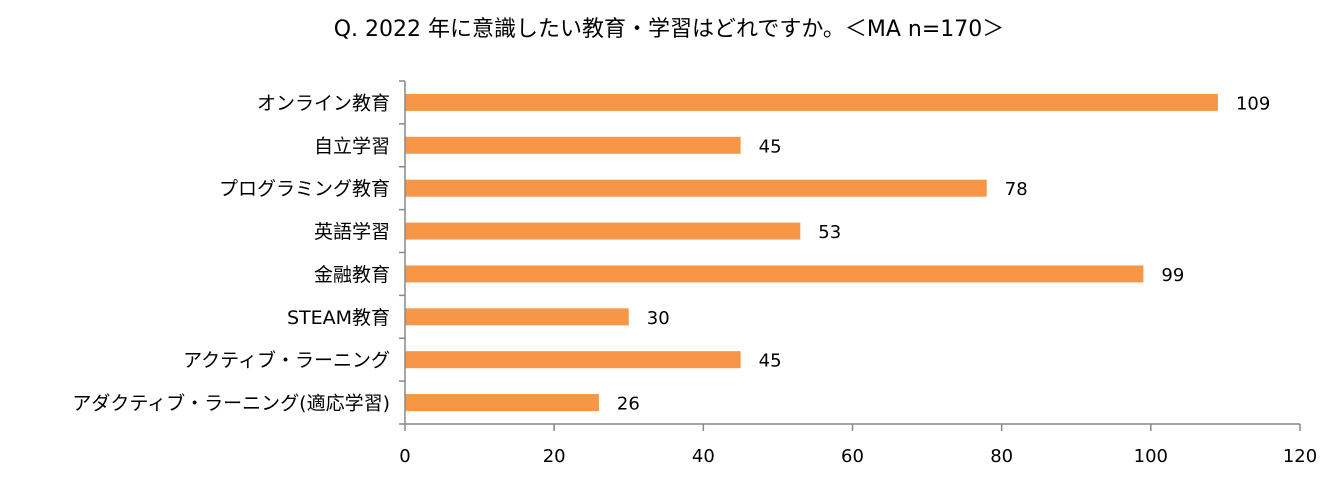 The image size is (1338, 483). What do you see at coordinates (352, 275) in the screenshot?
I see `category-label: 金融教育` at bounding box center [352, 275].